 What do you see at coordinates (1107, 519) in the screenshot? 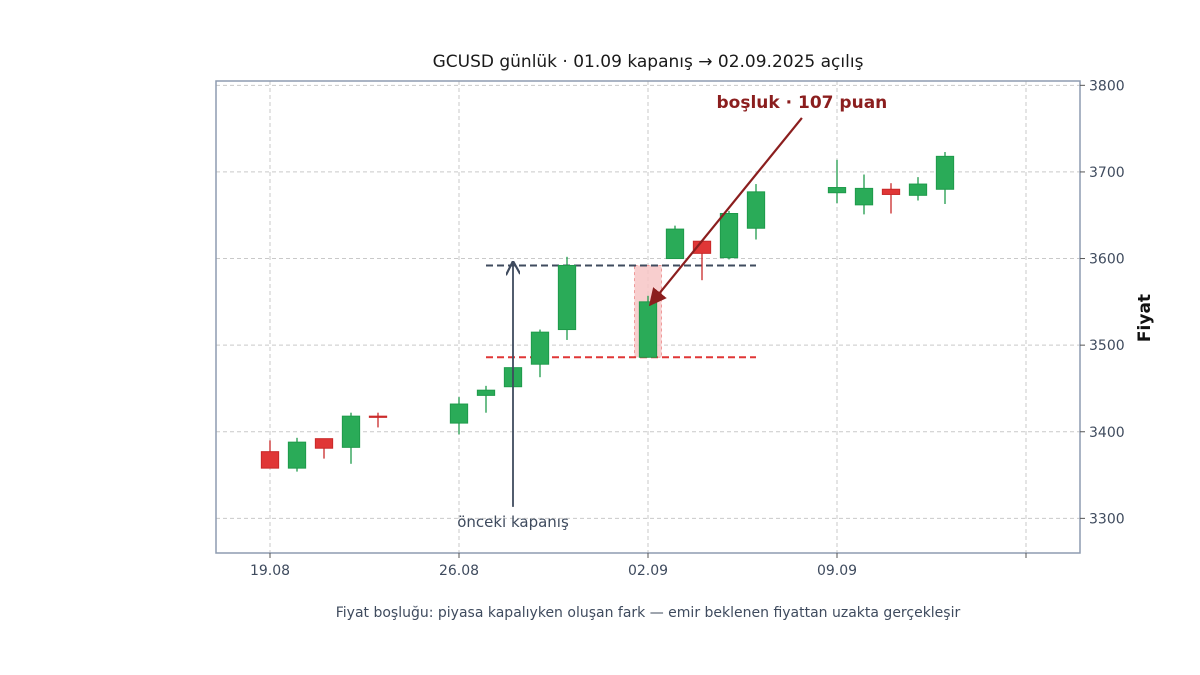
I see `y-tick-label: 3300` at bounding box center [1107, 519].